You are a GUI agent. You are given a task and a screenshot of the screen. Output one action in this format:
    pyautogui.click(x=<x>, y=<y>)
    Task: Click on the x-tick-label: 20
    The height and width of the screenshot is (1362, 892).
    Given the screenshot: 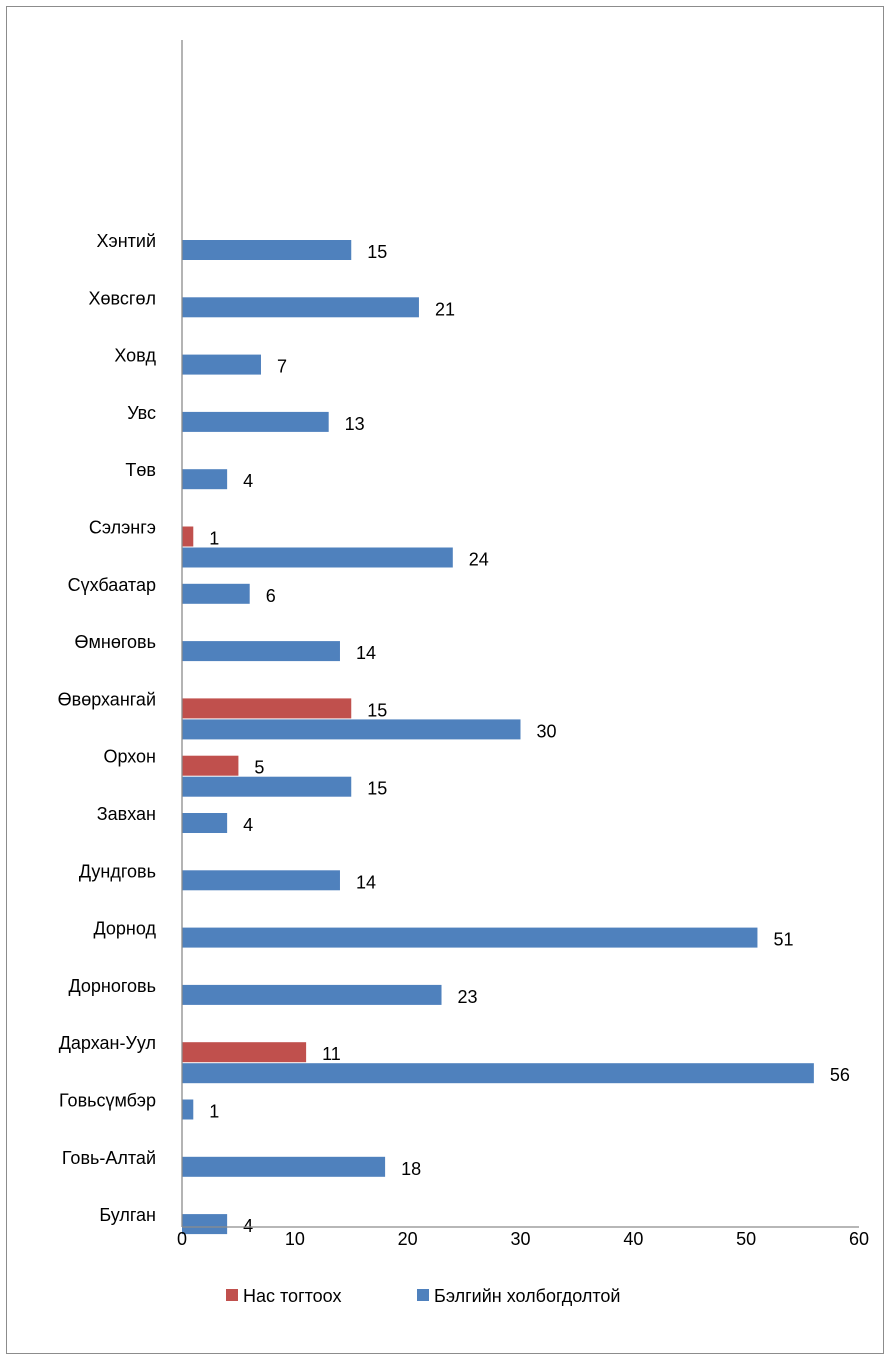 What is the action you would take?
    pyautogui.click(x=408, y=1239)
    